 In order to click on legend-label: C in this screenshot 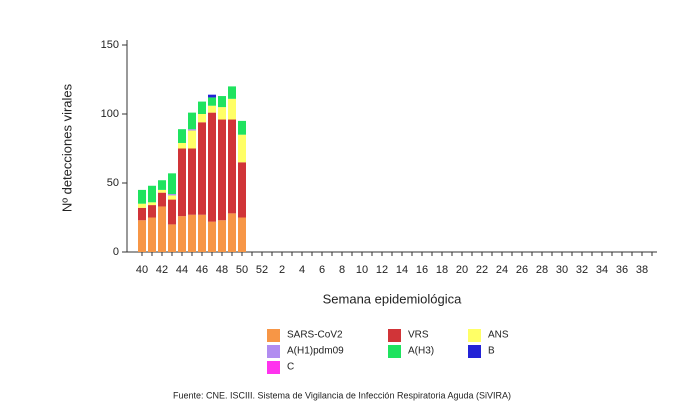, I will do `click(290, 367)`.